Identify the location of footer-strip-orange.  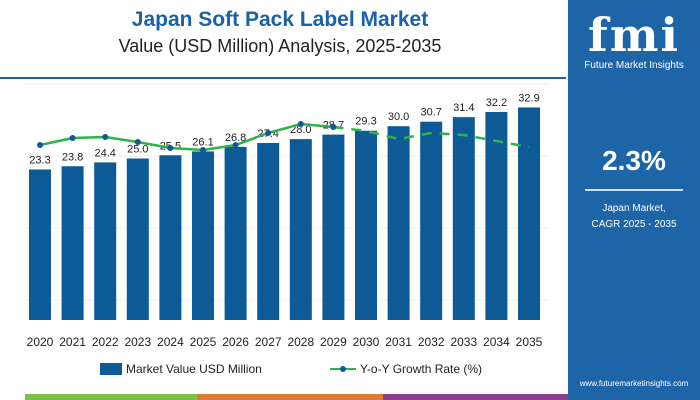
(290, 397).